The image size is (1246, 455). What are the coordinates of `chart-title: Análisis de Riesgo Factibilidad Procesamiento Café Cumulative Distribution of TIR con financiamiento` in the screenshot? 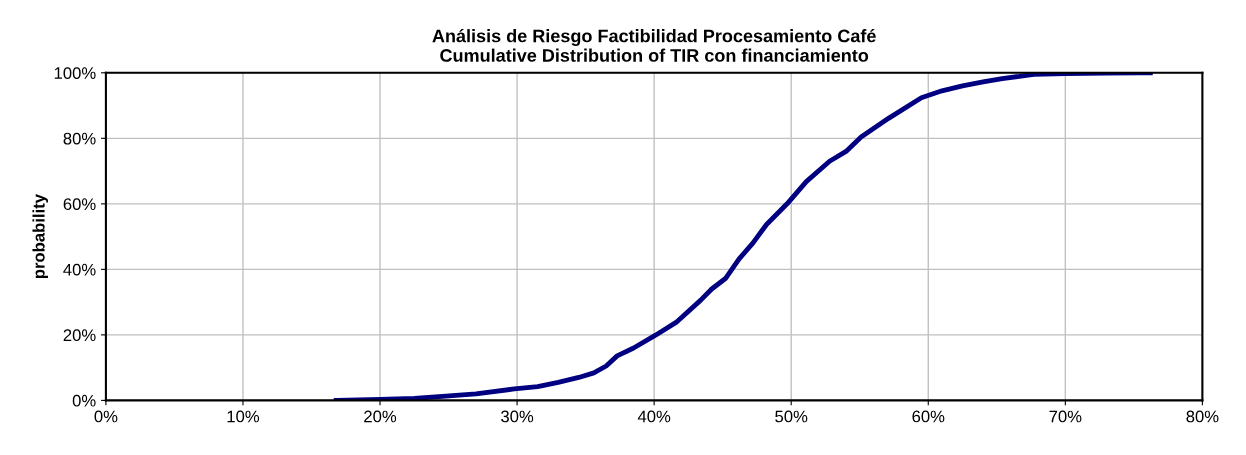 It's located at (654, 45).